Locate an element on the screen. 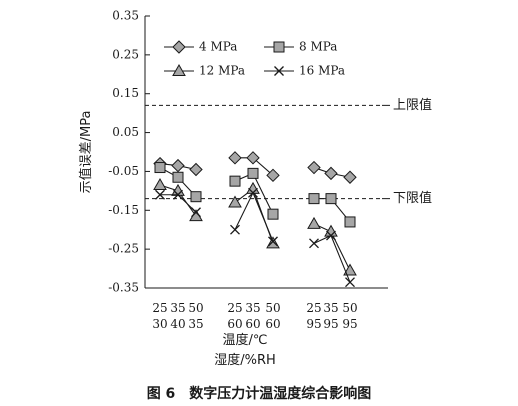  legend-label: 12 MPa is located at coordinates (222, 71).